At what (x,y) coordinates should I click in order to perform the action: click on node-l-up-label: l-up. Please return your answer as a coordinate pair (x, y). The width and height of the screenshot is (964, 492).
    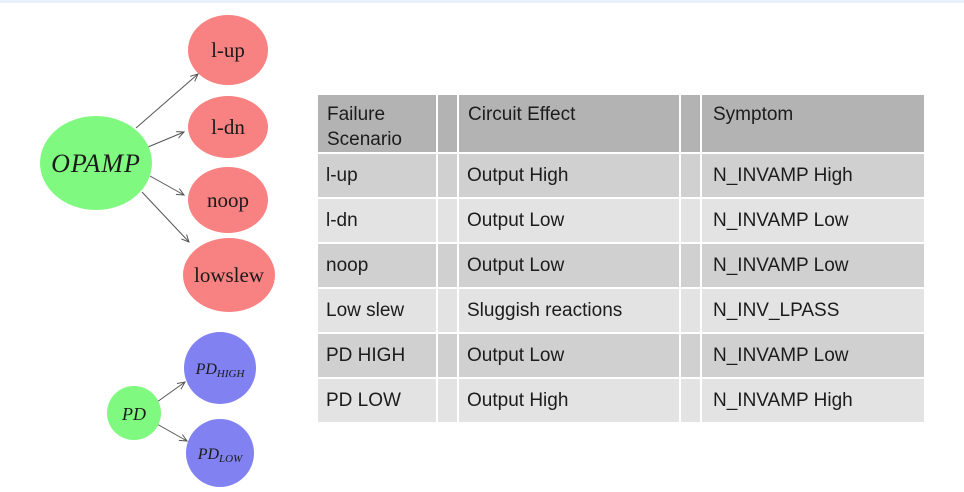
    Looking at the image, I should click on (228, 50).